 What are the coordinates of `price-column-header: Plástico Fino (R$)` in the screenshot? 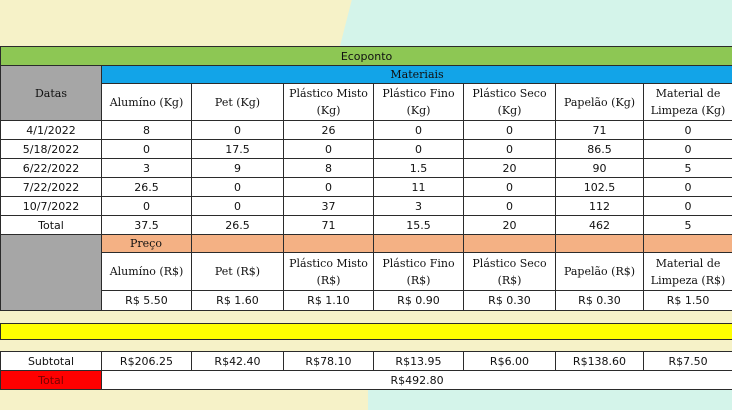 It's located at (418, 271).